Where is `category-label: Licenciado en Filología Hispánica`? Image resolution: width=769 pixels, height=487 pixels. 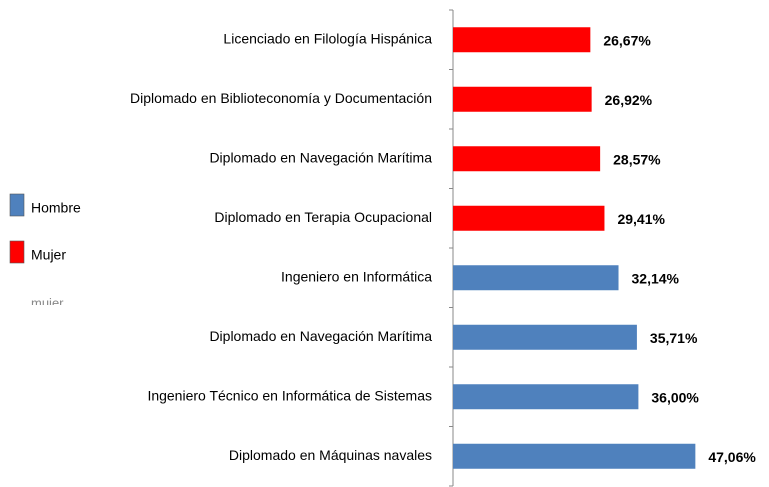 category-label: Licenciado en Filología Hispánica is located at coordinates (327, 38).